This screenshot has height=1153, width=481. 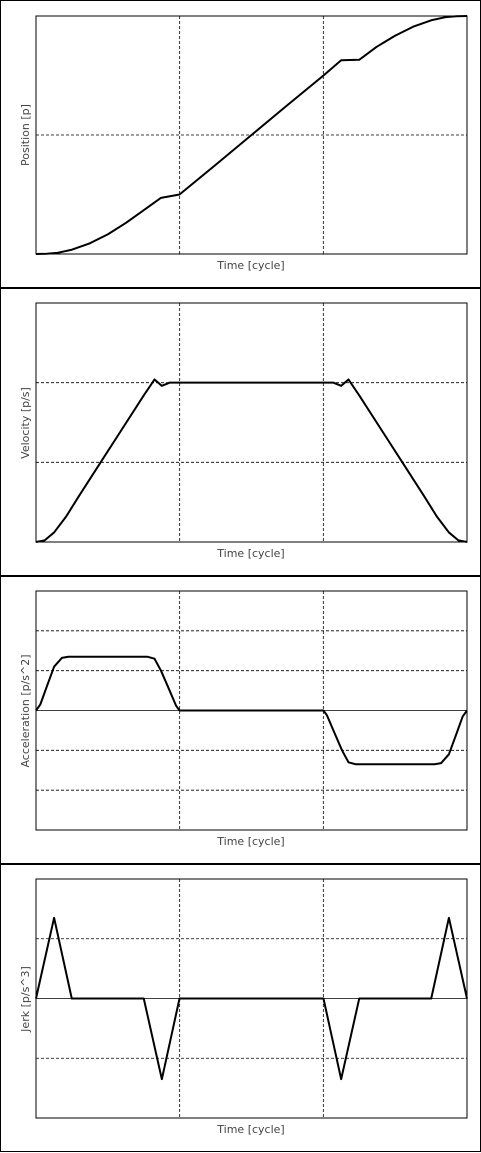 I want to click on position-x-axis-label: Time [cycle], so click(x=250, y=265).